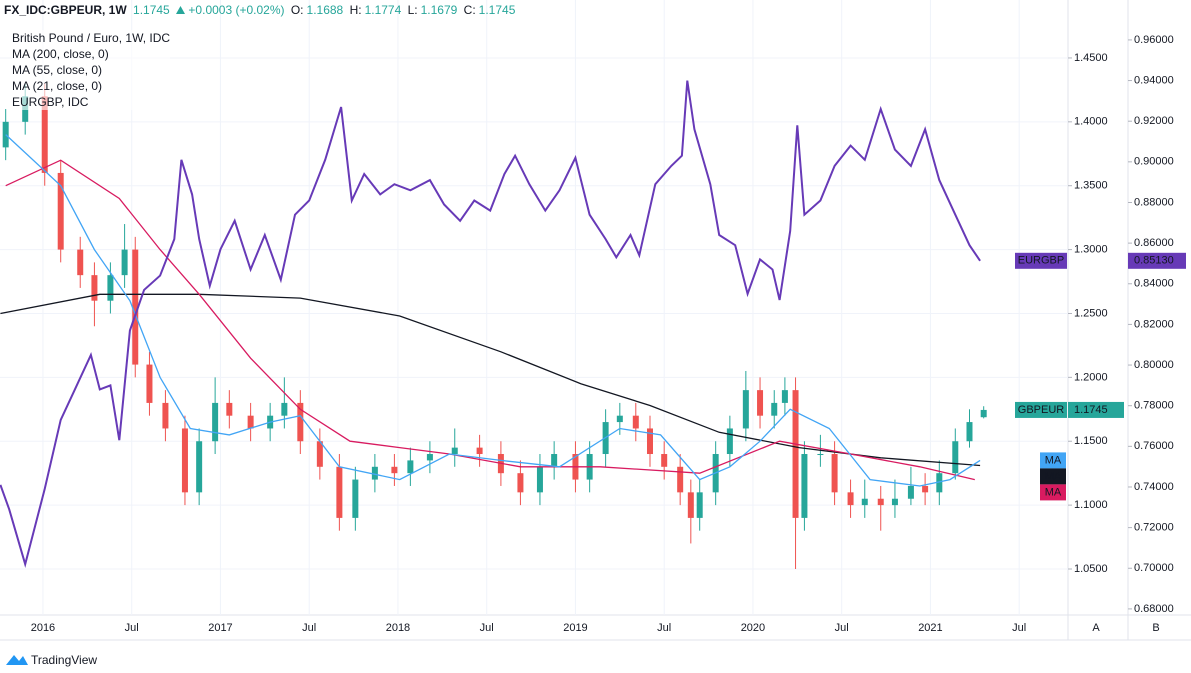  I want to click on y2-tick-label: 0.96000, so click(1154, 40).